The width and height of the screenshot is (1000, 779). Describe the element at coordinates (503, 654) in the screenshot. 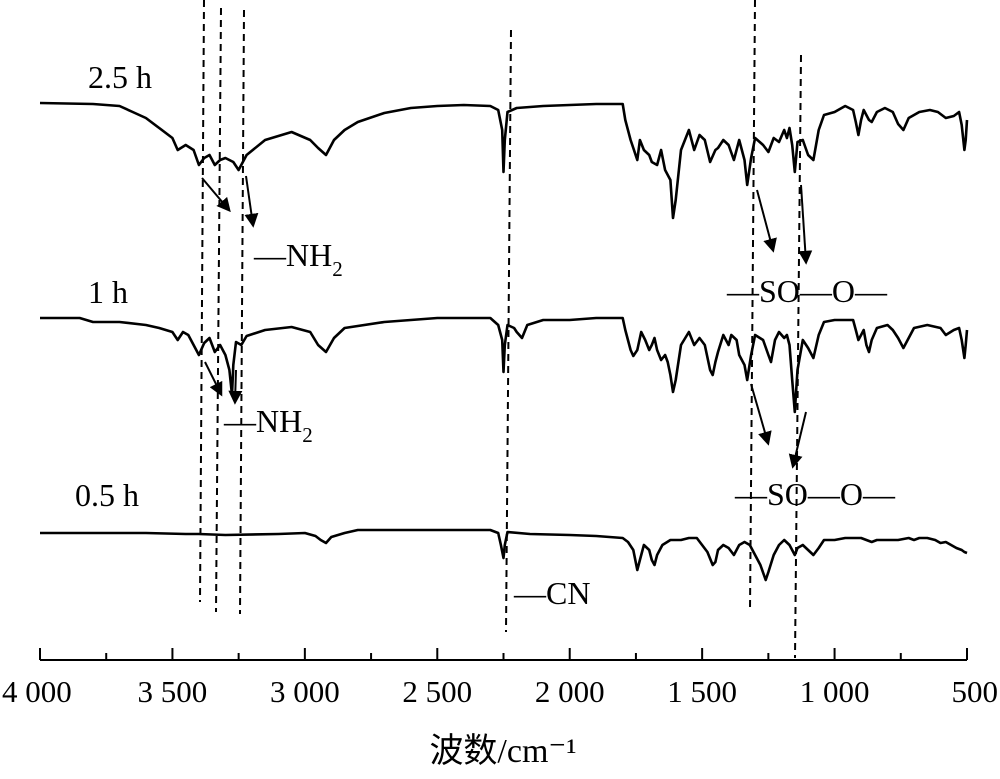

I see `x-axis-ticks` at that location.